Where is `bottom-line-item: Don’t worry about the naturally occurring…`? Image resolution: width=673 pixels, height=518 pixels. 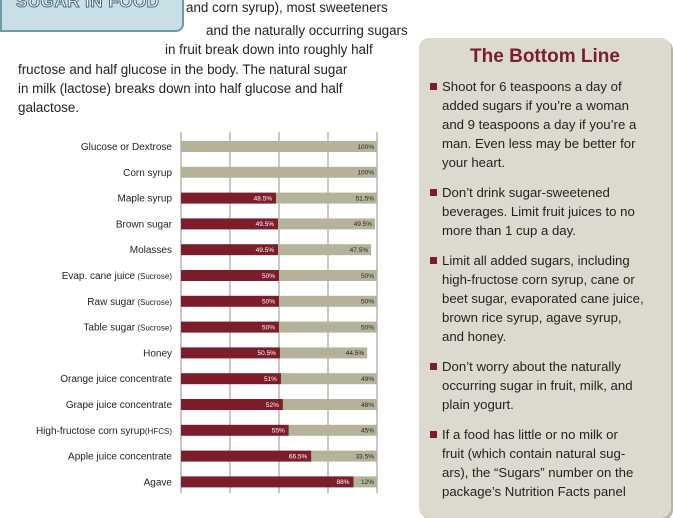 bottom-line-item: Don’t worry about the naturally occurring… is located at coordinates (544, 386).